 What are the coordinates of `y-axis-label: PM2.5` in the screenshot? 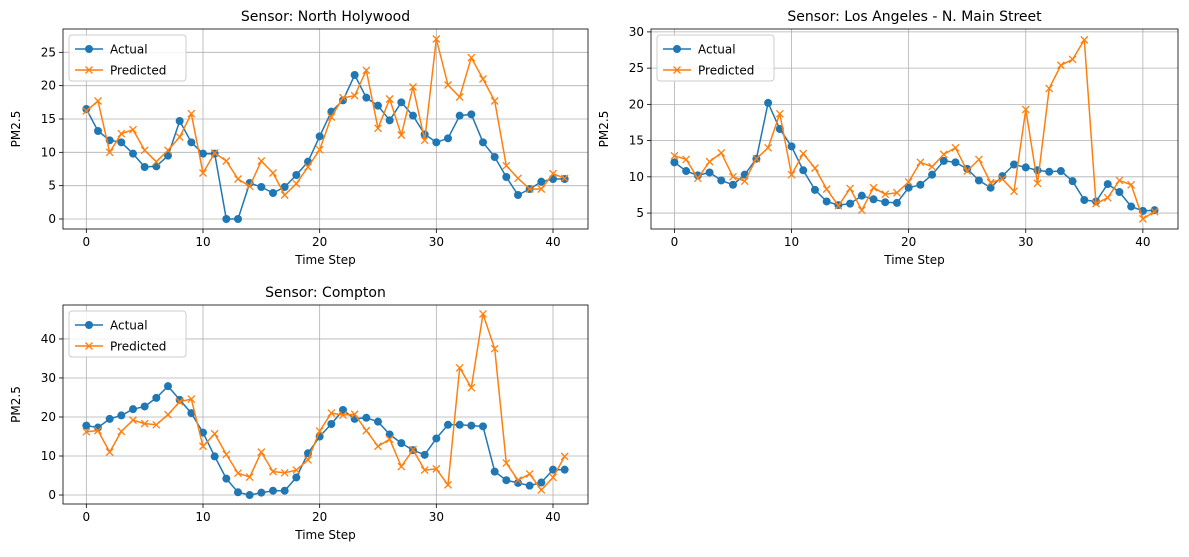 It's located at (16, 129).